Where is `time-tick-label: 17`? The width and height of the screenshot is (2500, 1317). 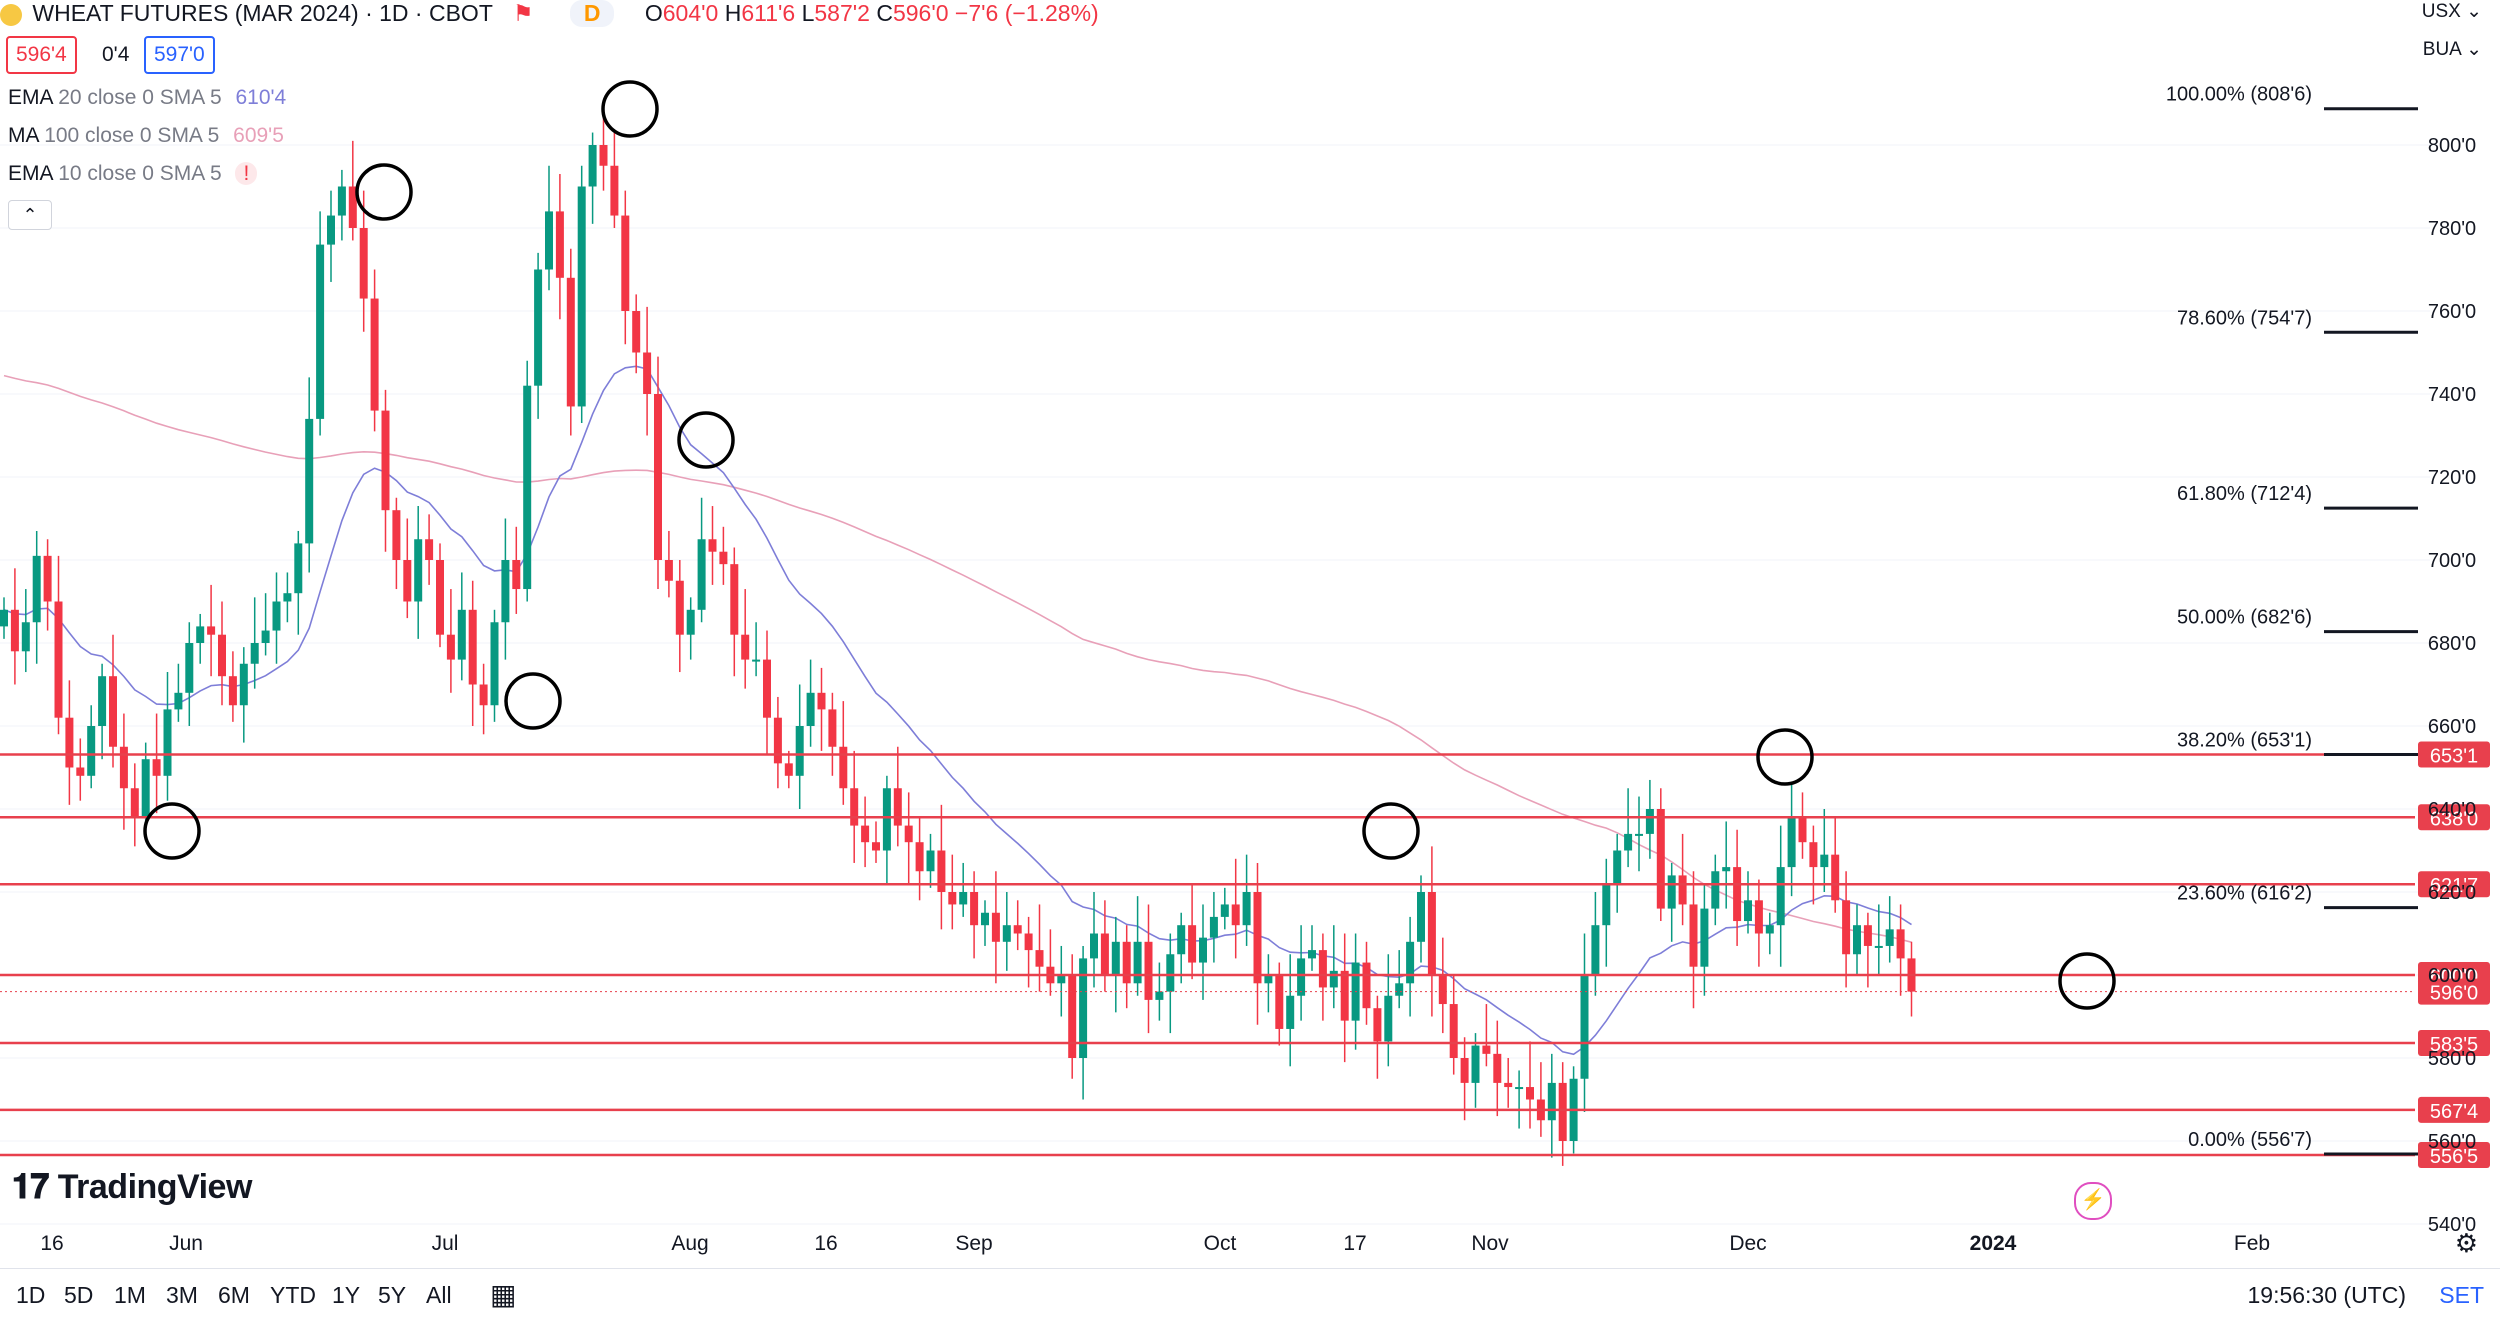
time-tick-label: 17 is located at coordinates (1354, 1243).